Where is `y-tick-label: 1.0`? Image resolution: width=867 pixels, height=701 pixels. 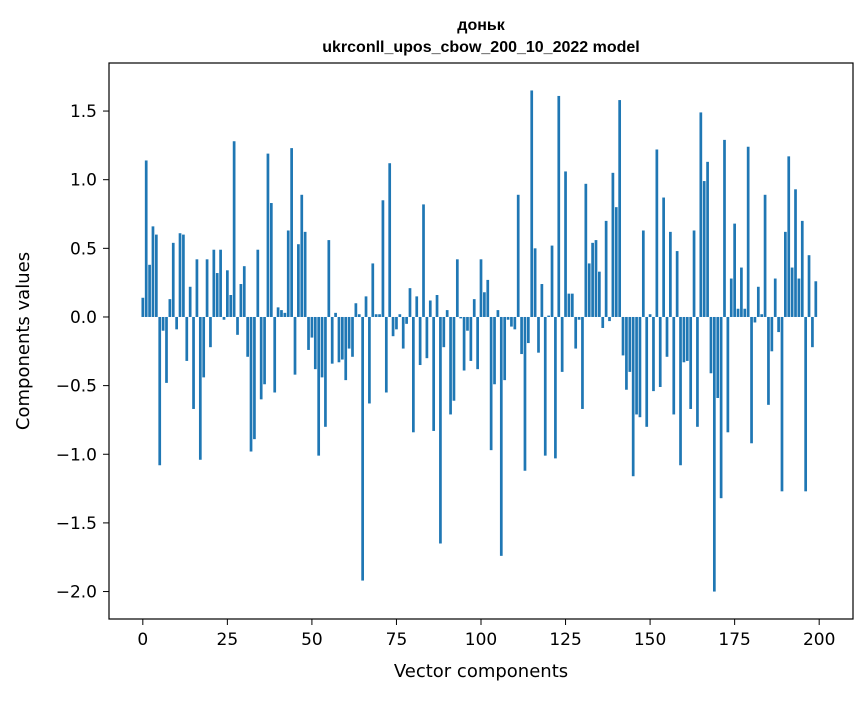 y-tick-label: 1.0 is located at coordinates (83, 181).